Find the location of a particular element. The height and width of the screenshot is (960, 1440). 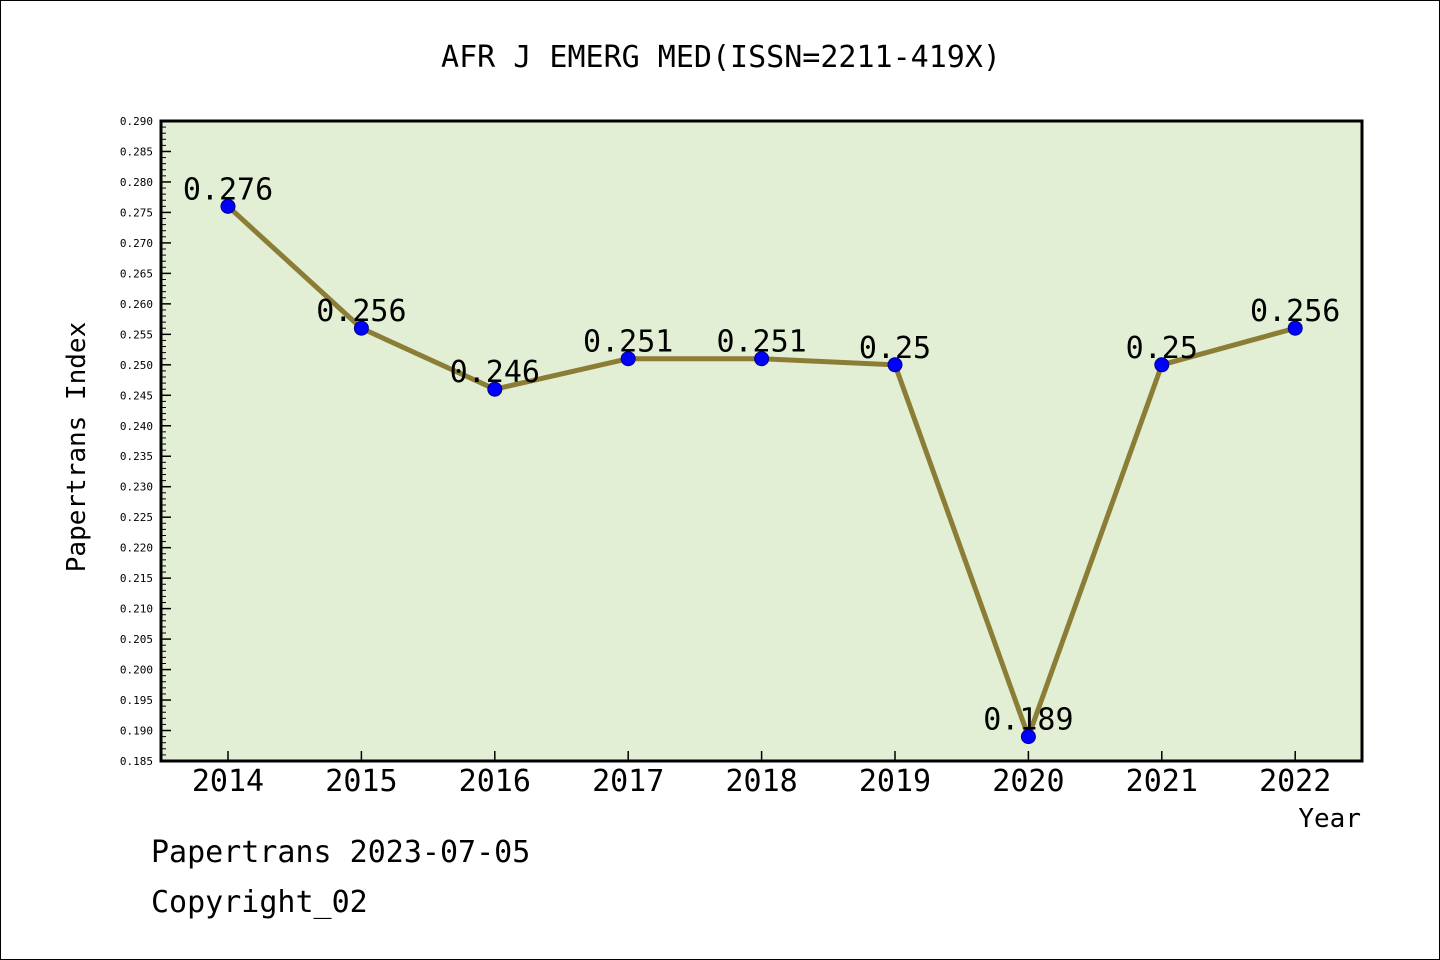

y-tick-label: 0.265 is located at coordinates (136, 273).